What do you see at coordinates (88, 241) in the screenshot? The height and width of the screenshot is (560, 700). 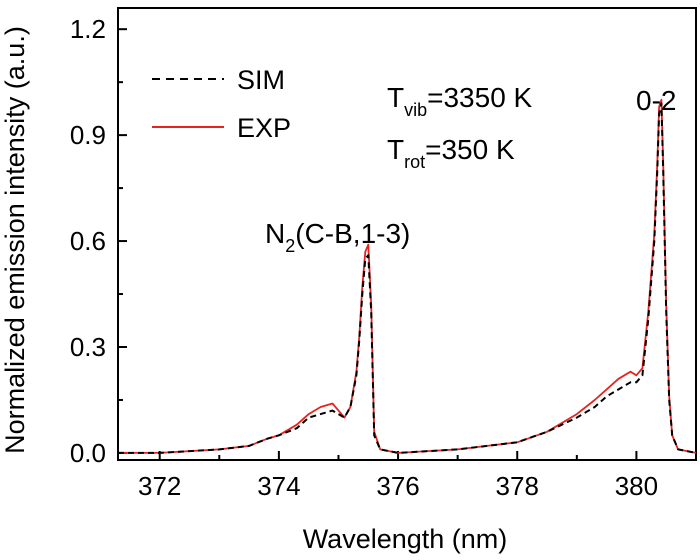 I see `y-tick-label: 0.6` at bounding box center [88, 241].